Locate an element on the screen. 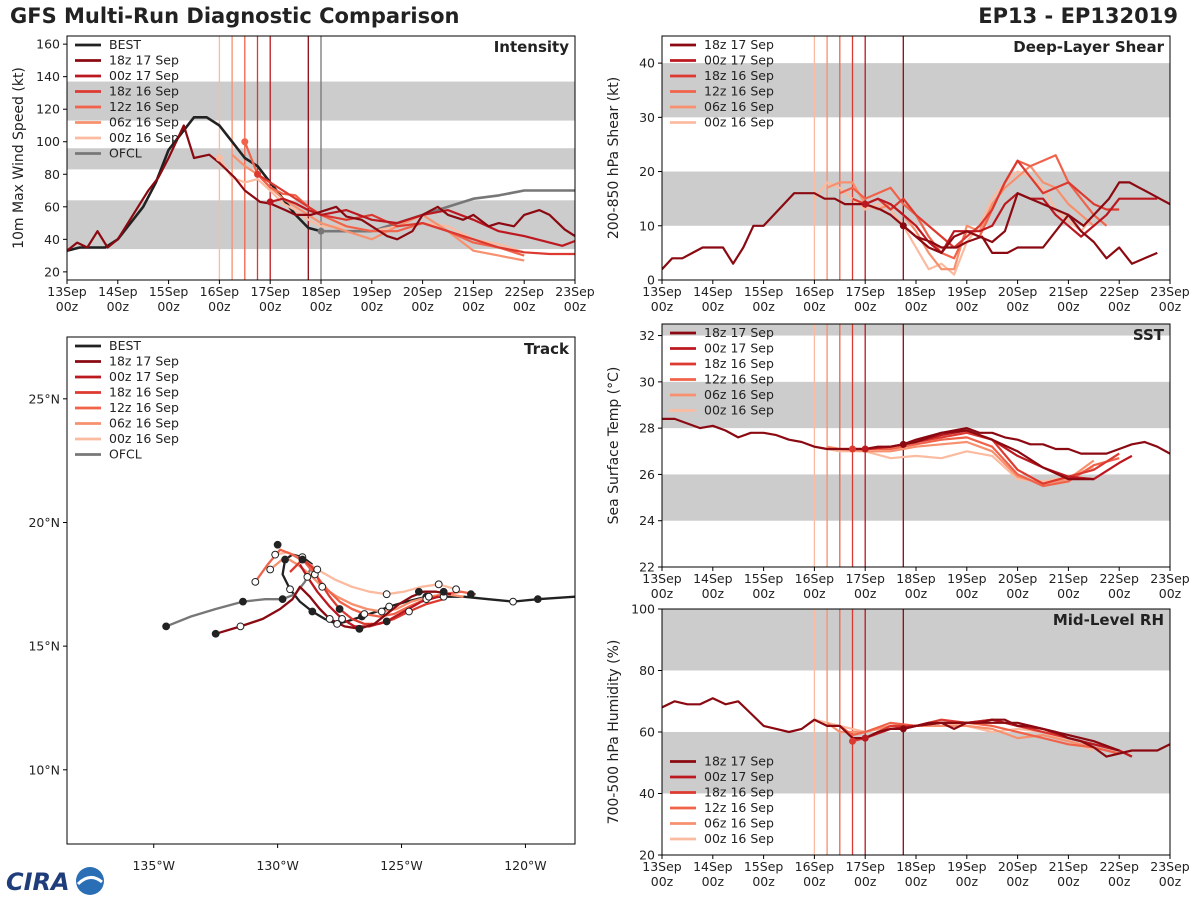 Image resolution: width=1200 pixels, height=900 pixels. panel-title: Deep-Layer Shear is located at coordinates (1088, 47).